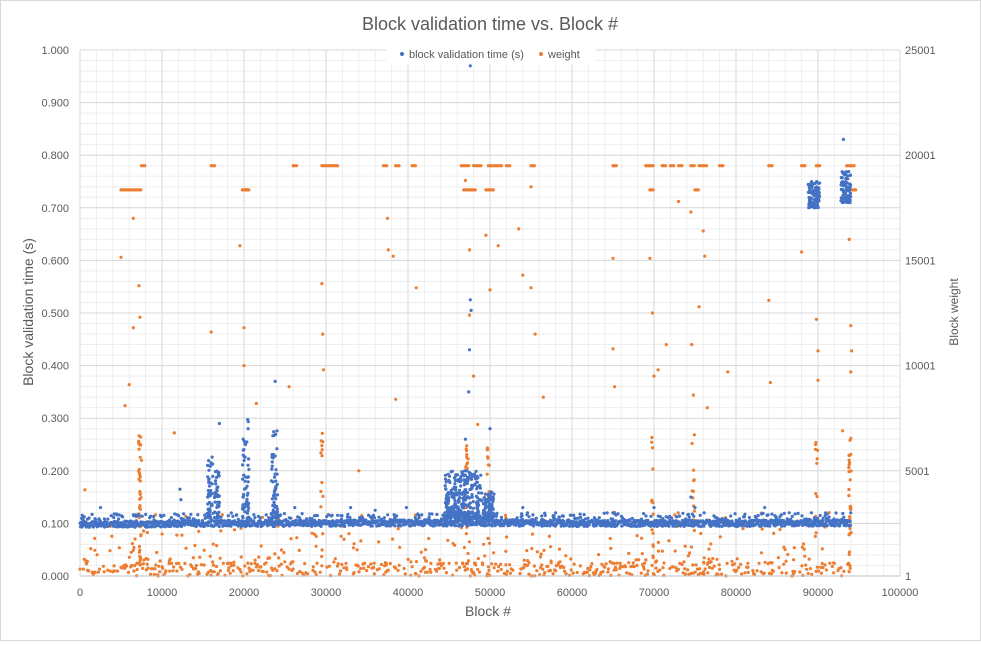 Image resolution: width=981 pixels, height=646 pixels. What do you see at coordinates (408, 593) in the screenshot?
I see `x-tick-label: 40000` at bounding box center [408, 593].